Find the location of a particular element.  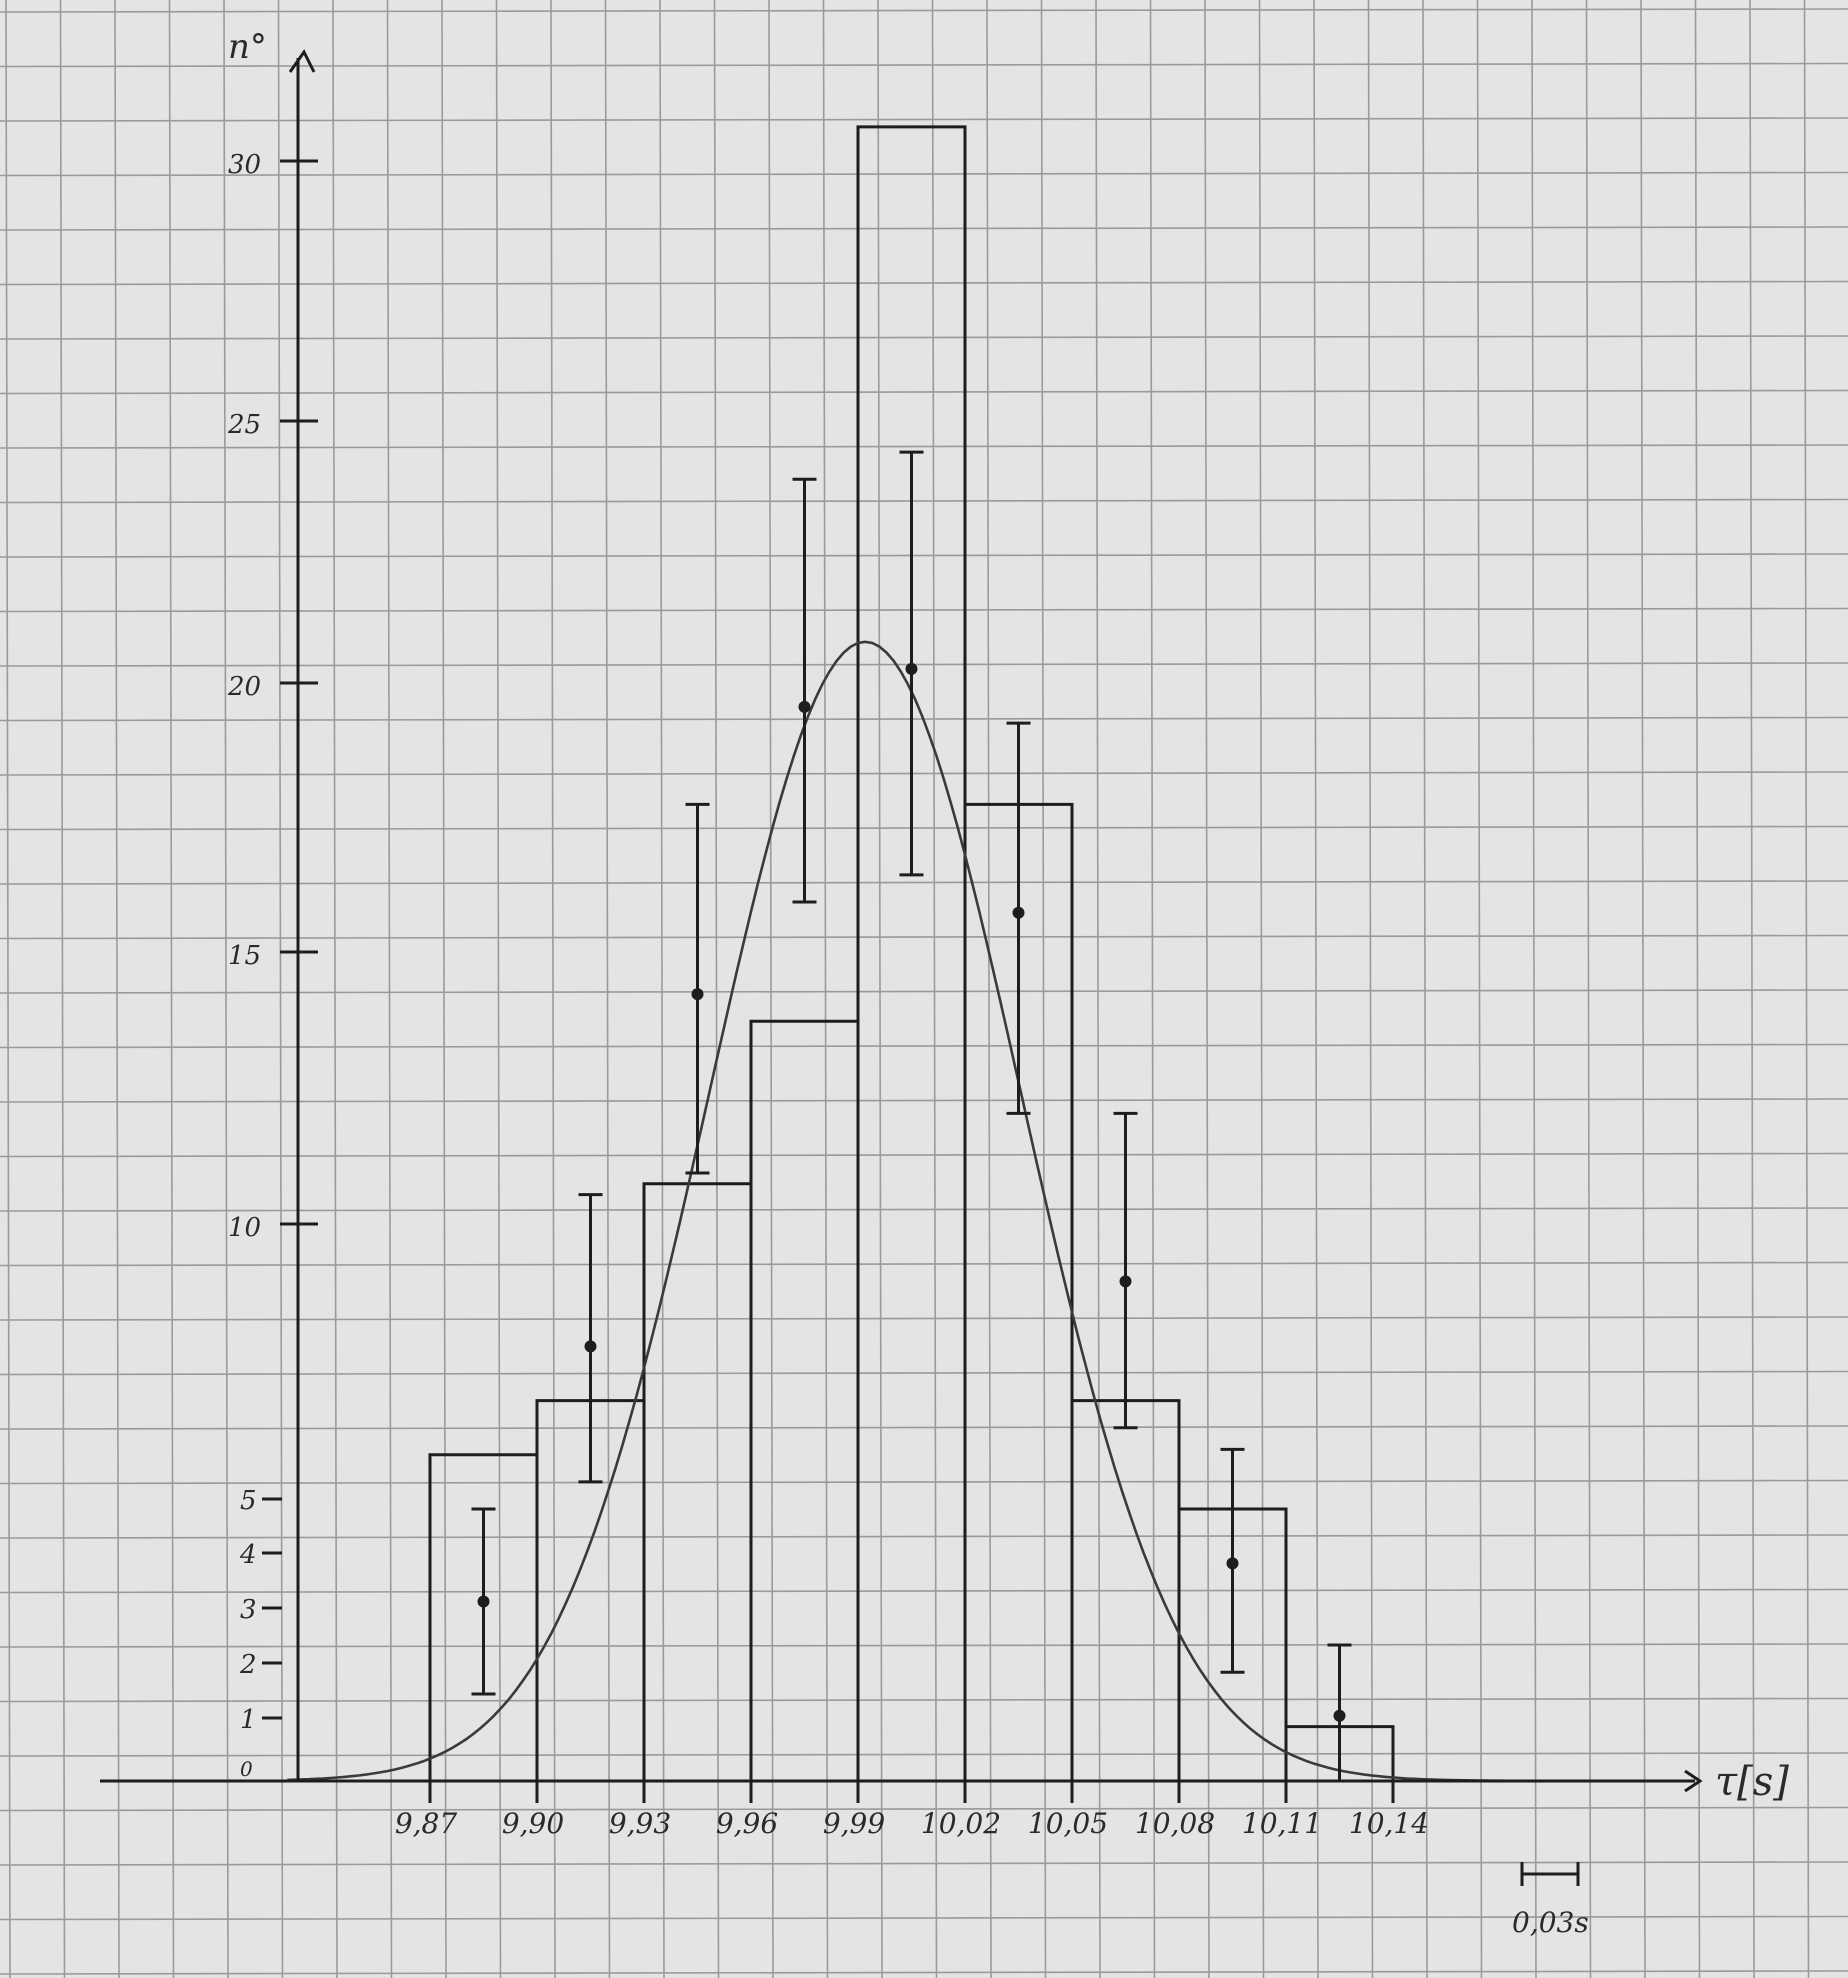

y-tick-label: 0 is located at coordinates (246, 1769).